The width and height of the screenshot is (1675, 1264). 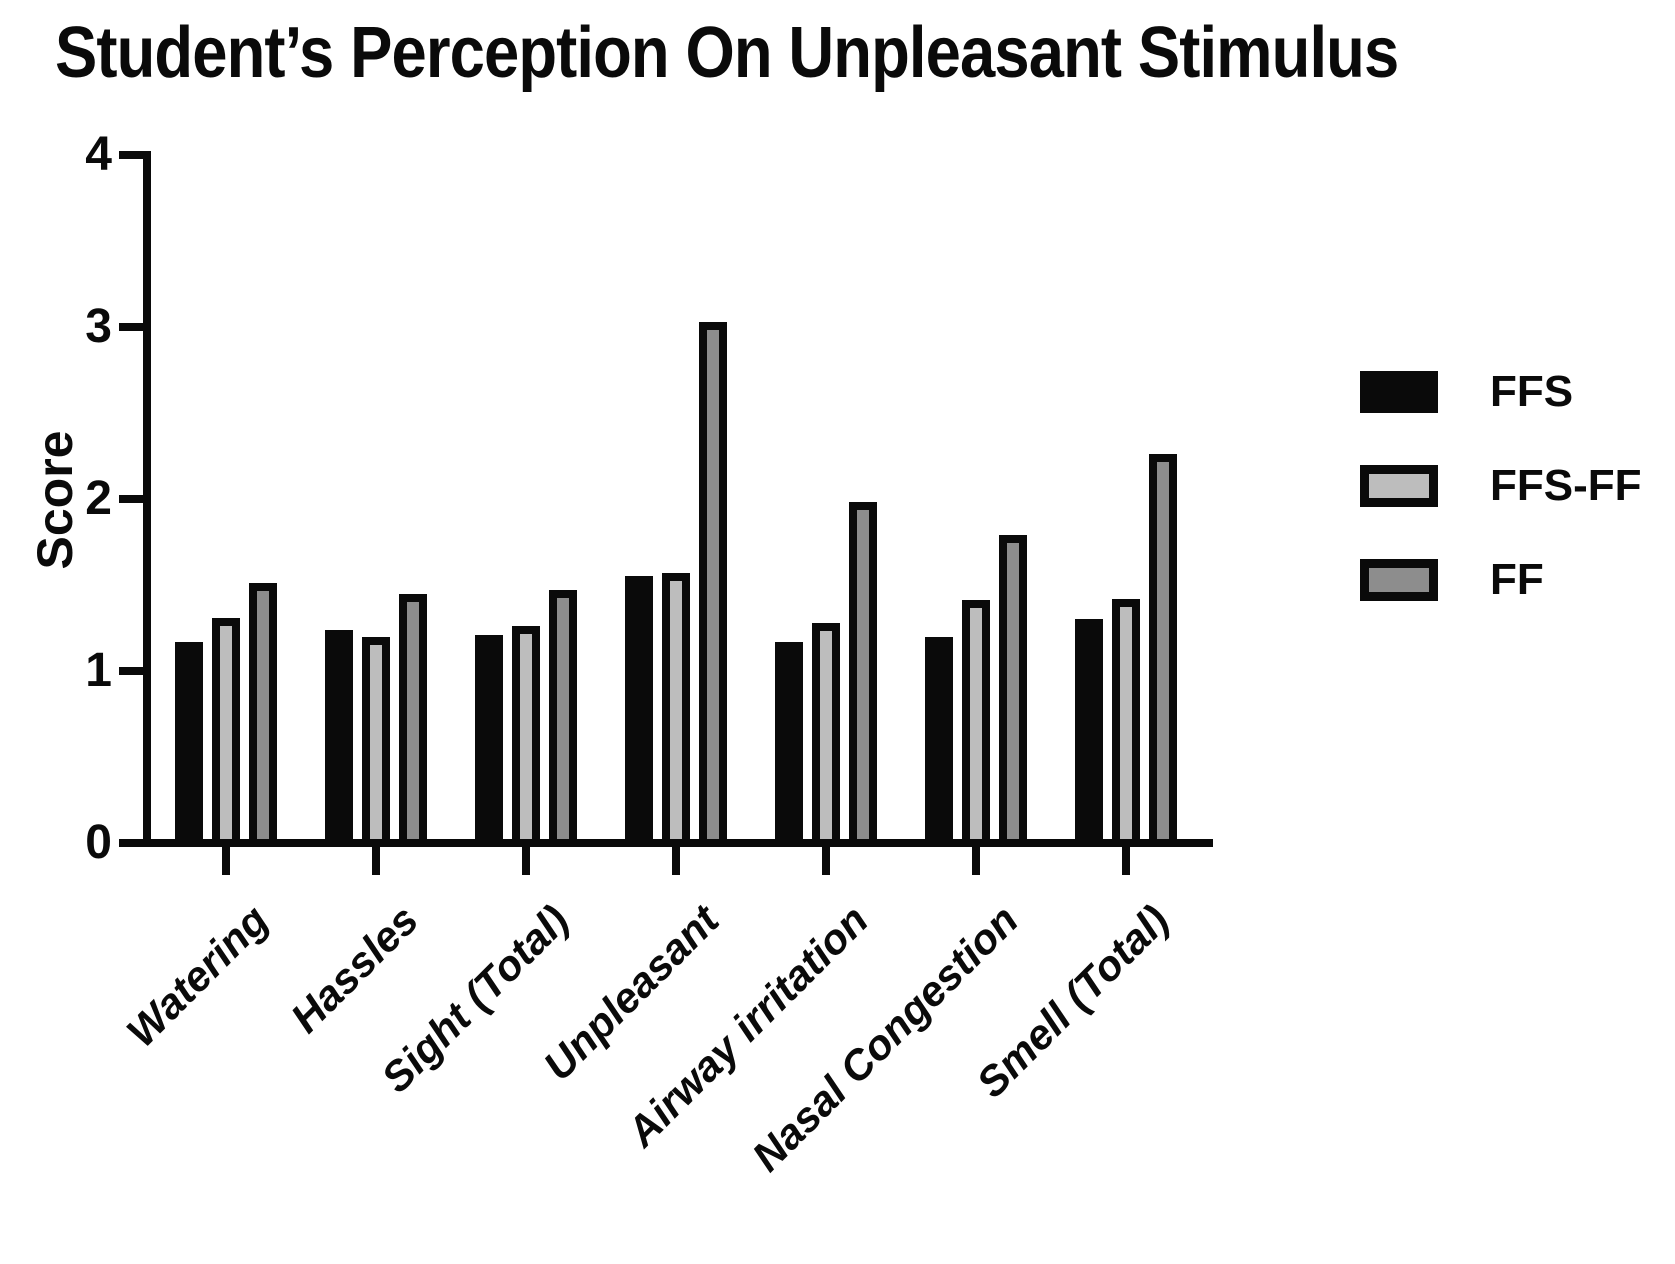 What do you see at coordinates (354, 969) in the screenshot?
I see `category-label-1: Hassles` at bounding box center [354, 969].